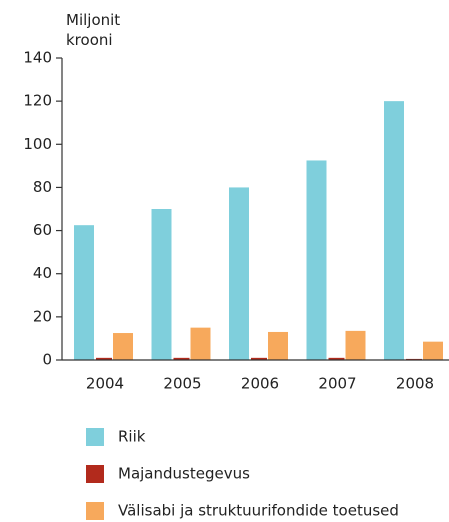 This screenshot has height=522, width=449. What do you see at coordinates (47, 360) in the screenshot?
I see `y-tick-label: 0` at bounding box center [47, 360].